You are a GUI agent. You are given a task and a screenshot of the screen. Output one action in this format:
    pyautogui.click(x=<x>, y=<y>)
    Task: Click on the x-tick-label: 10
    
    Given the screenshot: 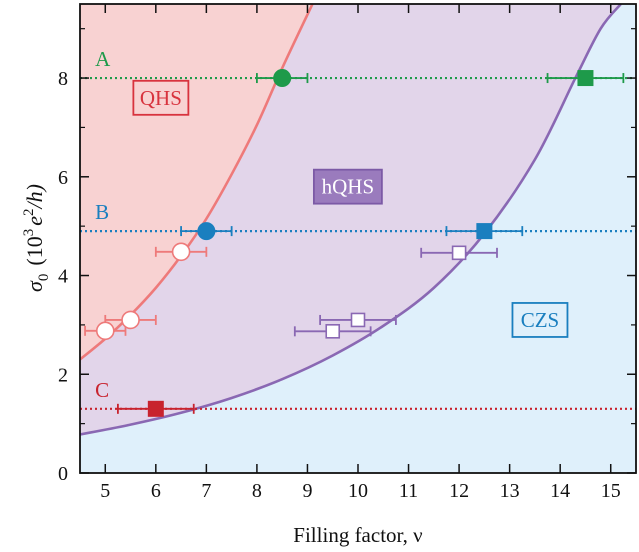 What is the action you would take?
    pyautogui.click(x=358, y=491)
    